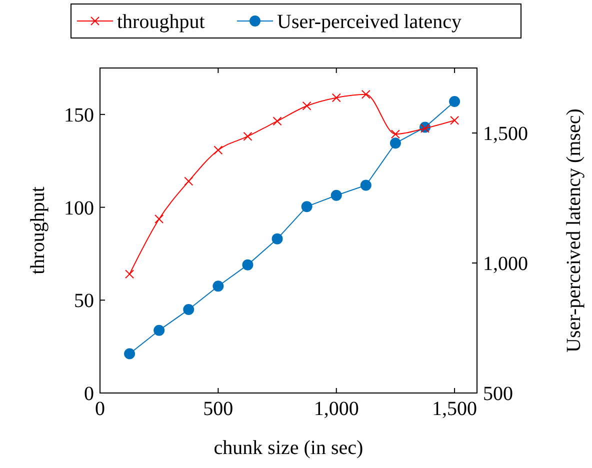  What do you see at coordinates (84, 301) in the screenshot?
I see `y-tick-label: 50` at bounding box center [84, 301].